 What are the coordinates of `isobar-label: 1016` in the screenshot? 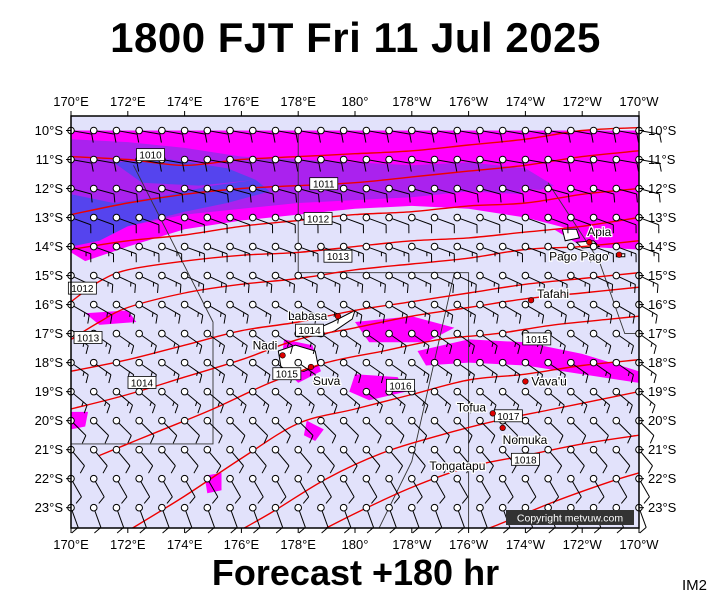 It's located at (400, 385).